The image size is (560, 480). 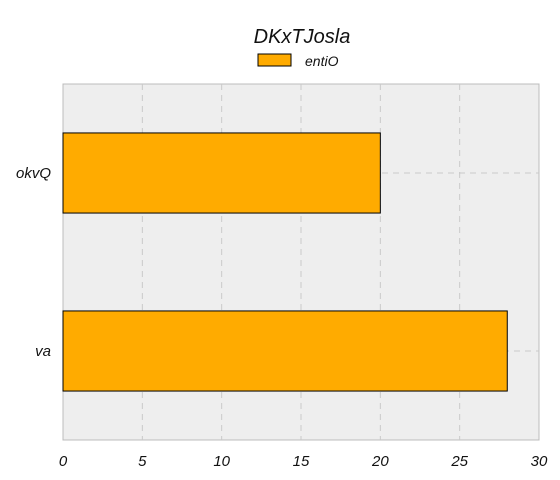 What do you see at coordinates (322, 61) in the screenshot?
I see `legend-label: entiO` at bounding box center [322, 61].